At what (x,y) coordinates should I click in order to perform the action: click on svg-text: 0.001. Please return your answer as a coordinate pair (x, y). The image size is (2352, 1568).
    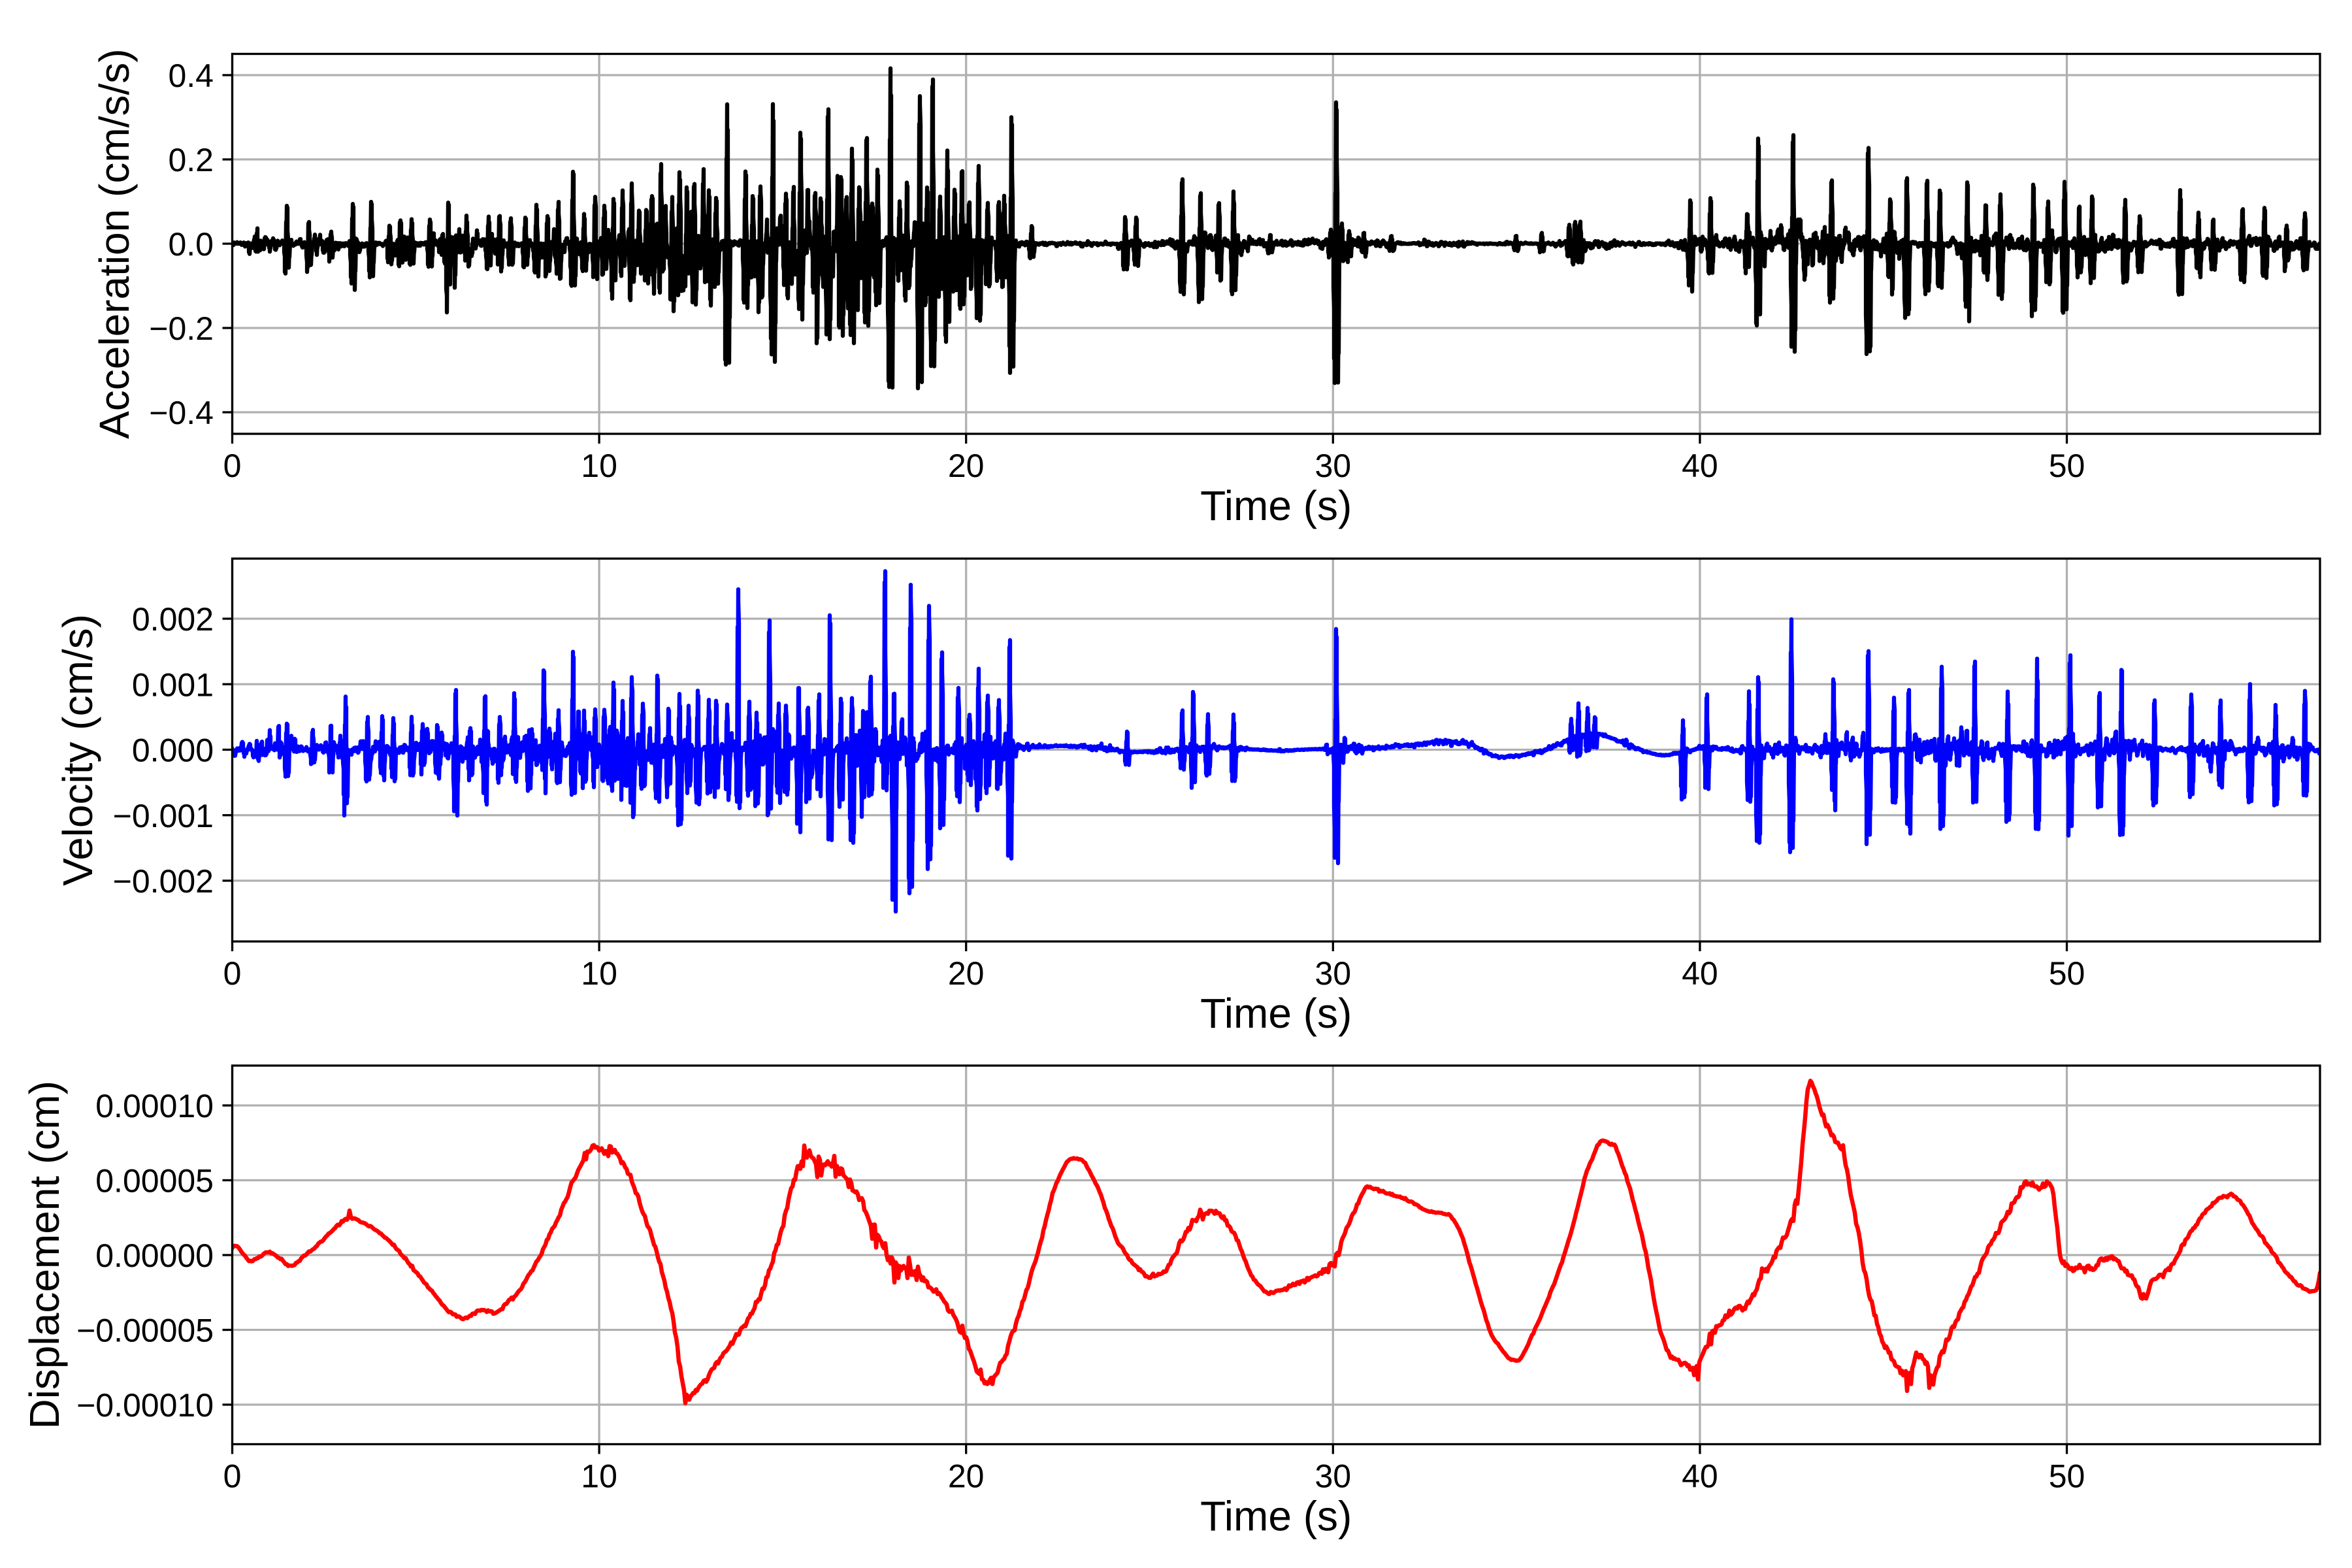
    Looking at the image, I should click on (173, 684).